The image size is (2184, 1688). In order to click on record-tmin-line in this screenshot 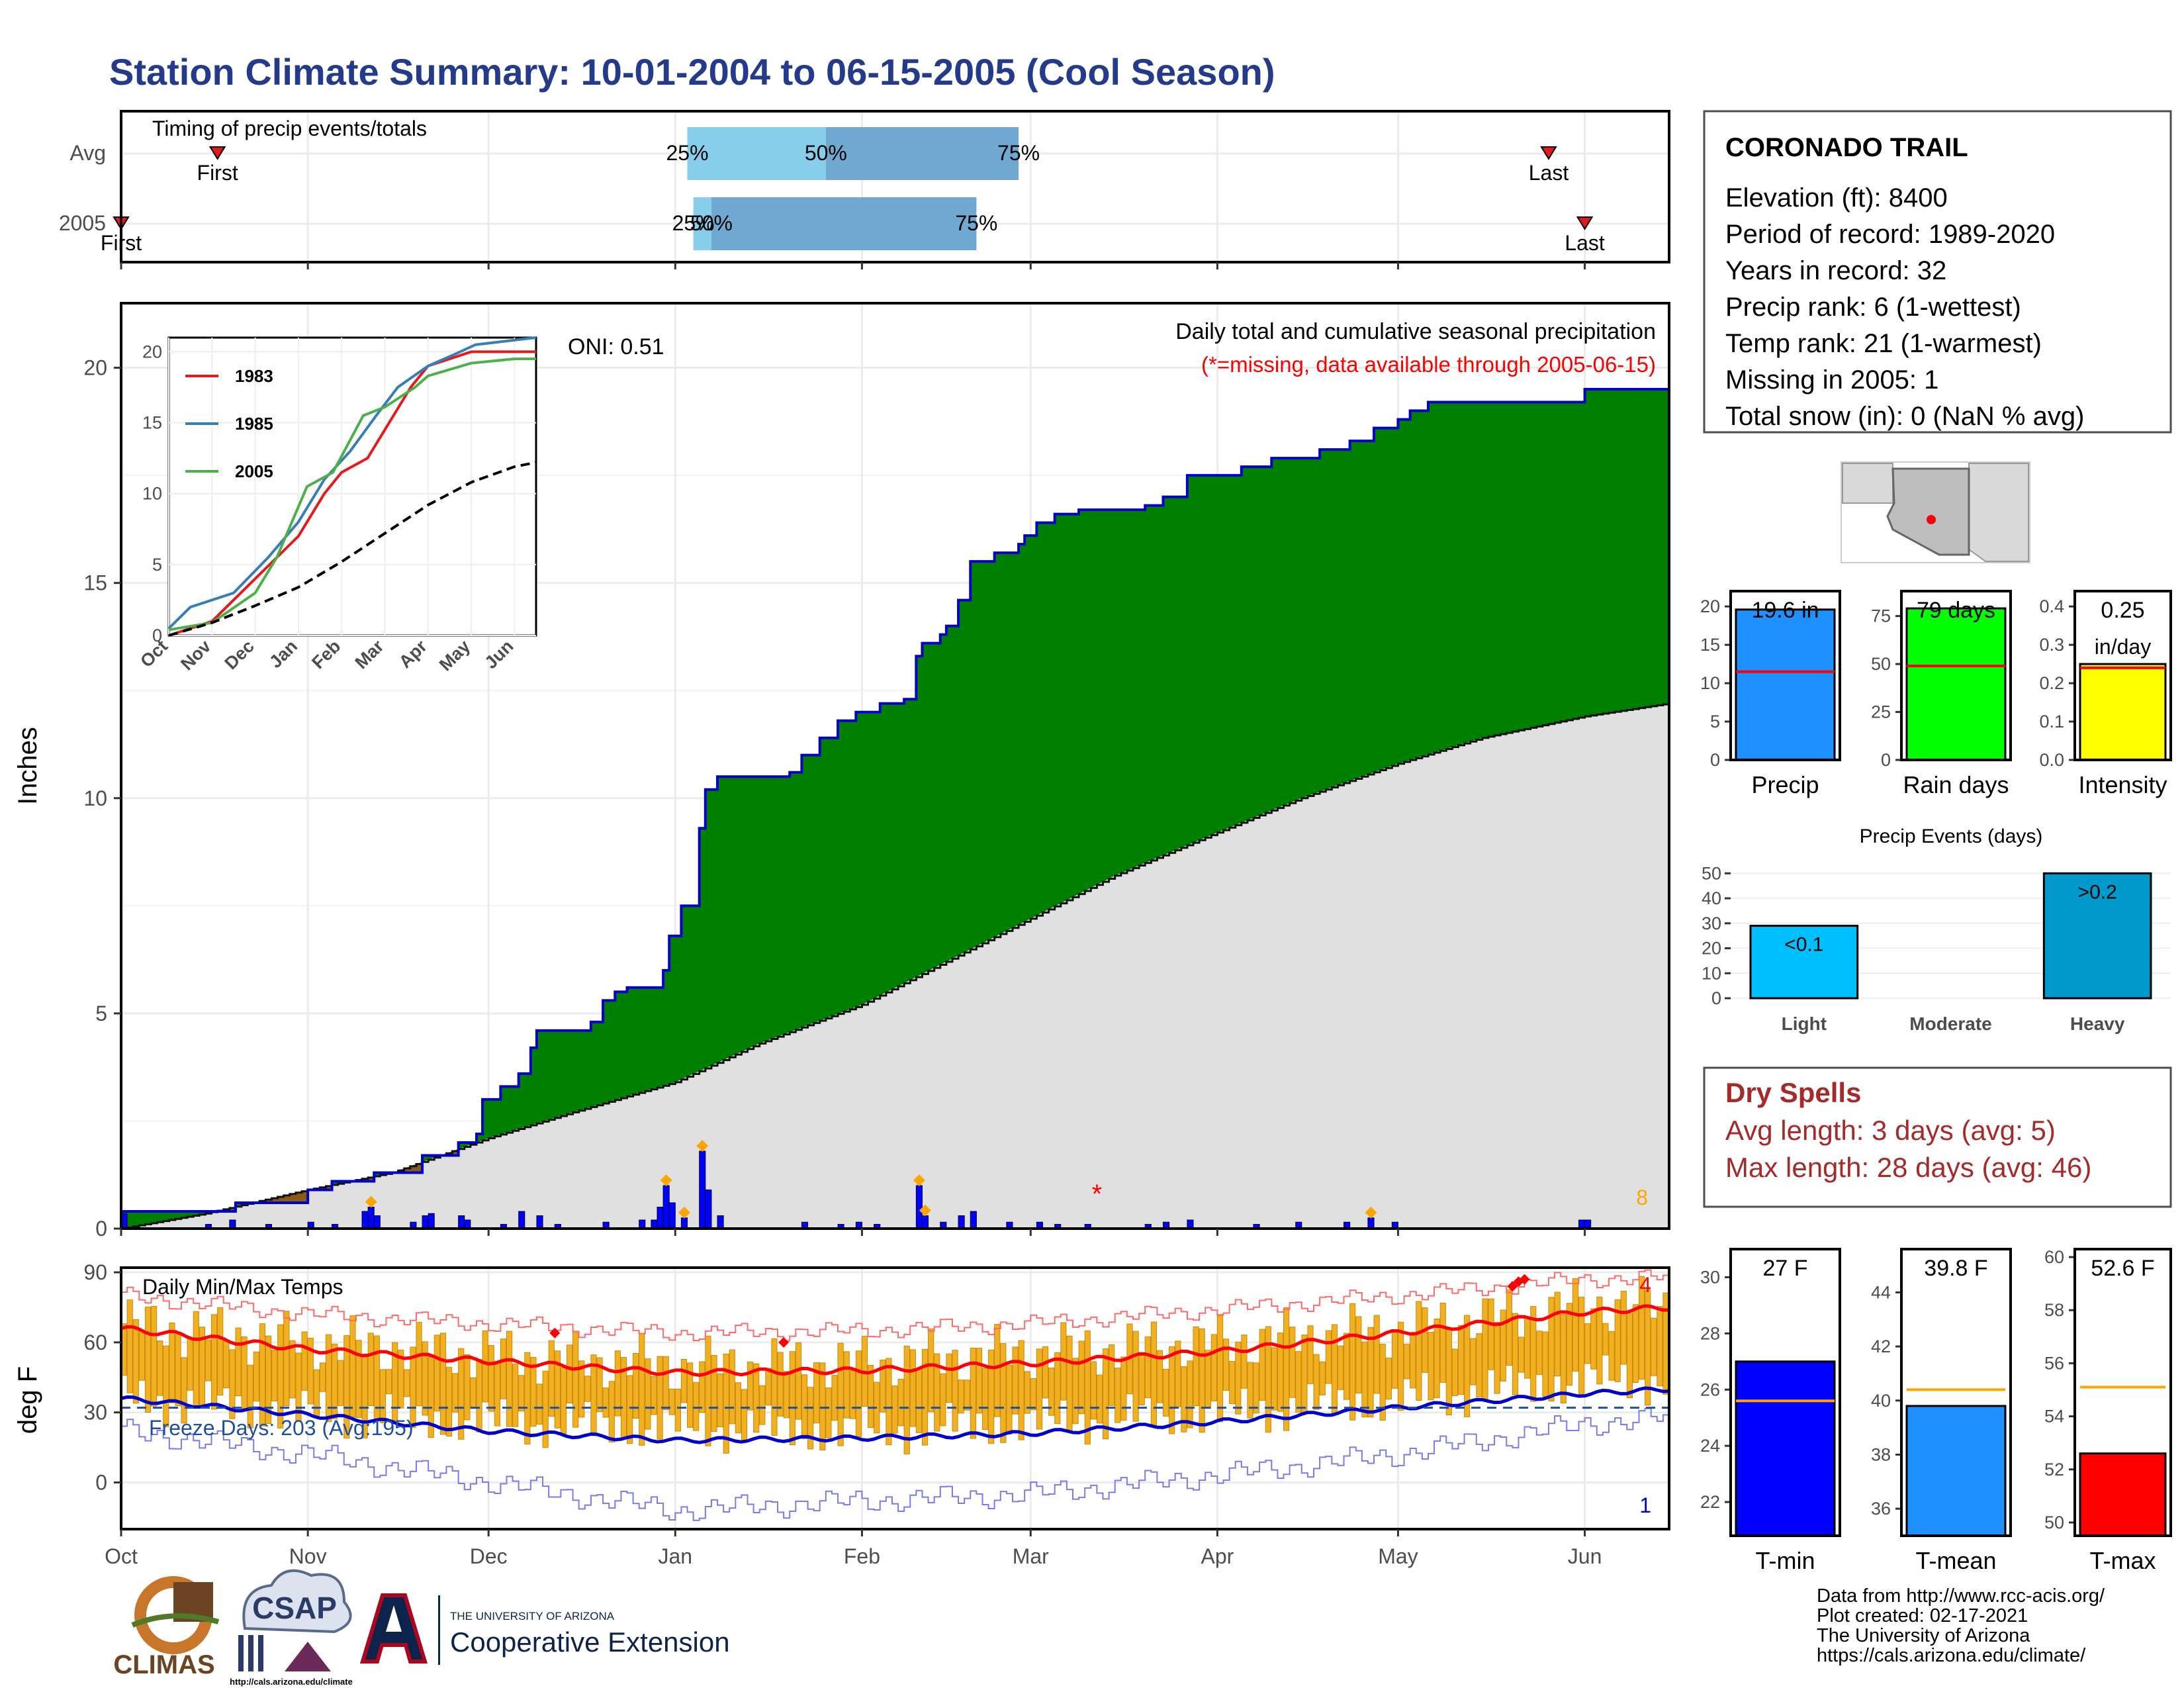, I will do `click(896, 1463)`.